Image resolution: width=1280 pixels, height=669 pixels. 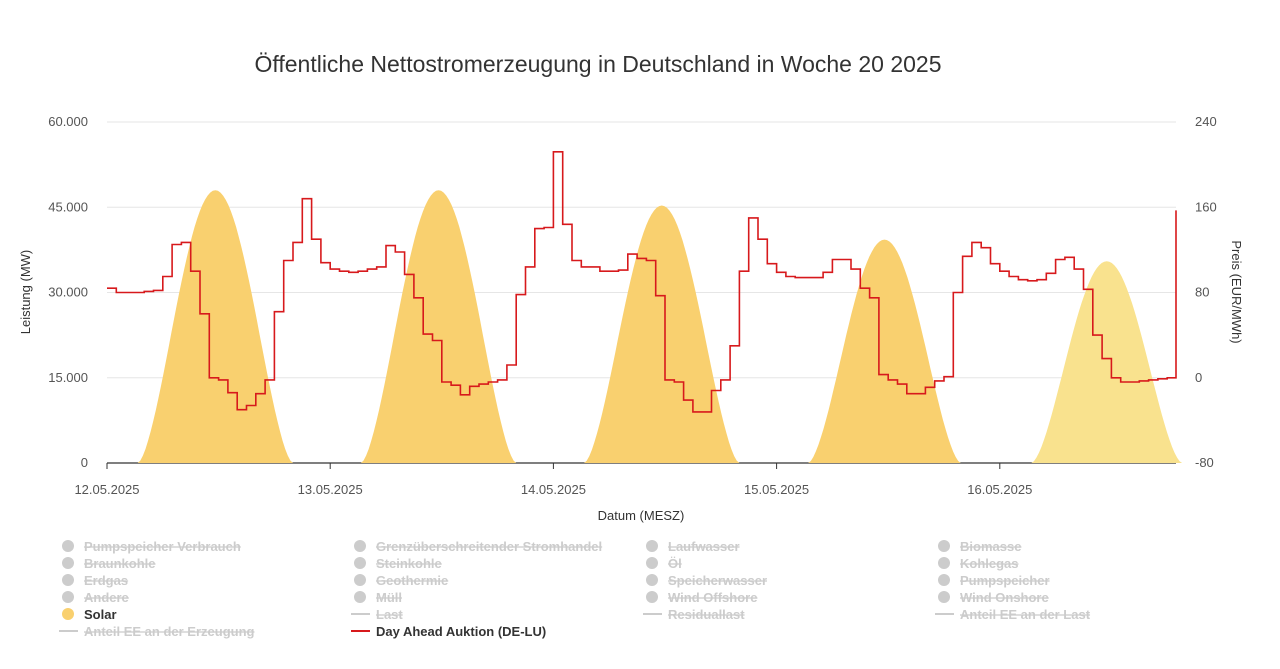 I want to click on legend-label: Laufwasser, so click(x=704, y=546).